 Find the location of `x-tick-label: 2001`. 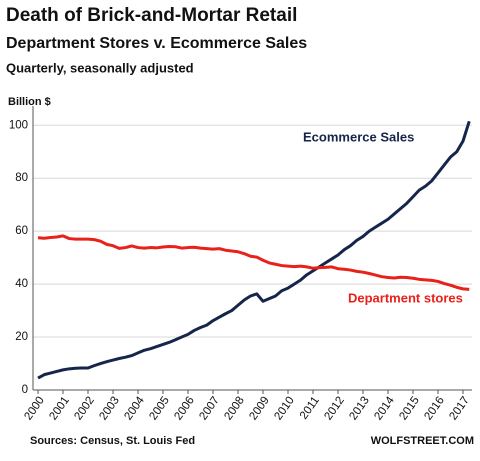

x-tick-label: 2001 is located at coordinates (59, 409).